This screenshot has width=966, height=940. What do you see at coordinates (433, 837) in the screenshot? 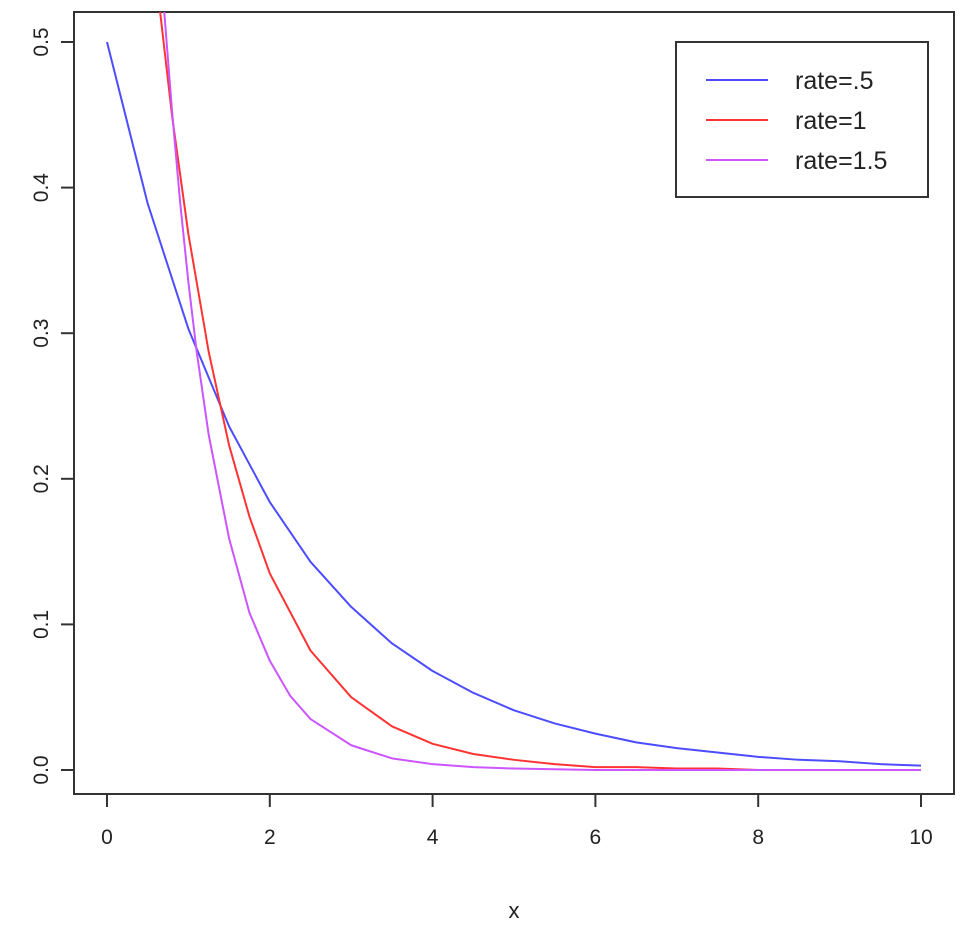
I see `x-tick-label: 4` at bounding box center [433, 837].